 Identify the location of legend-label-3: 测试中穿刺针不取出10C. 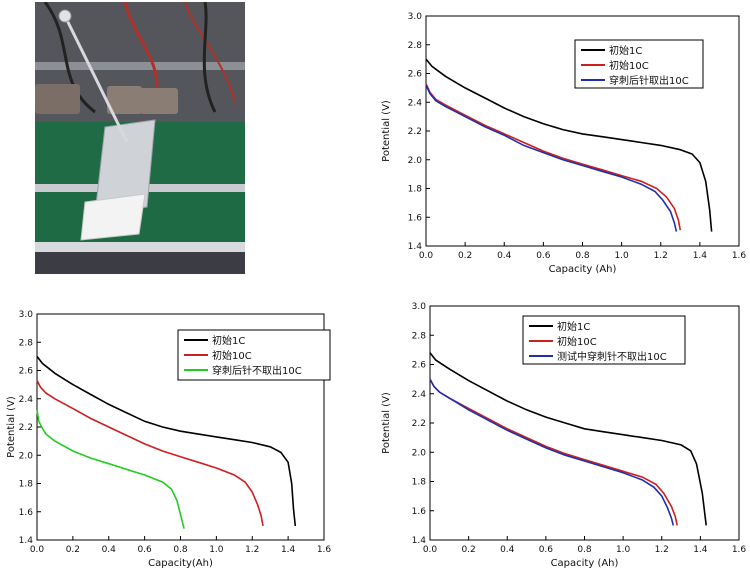
(612, 356).